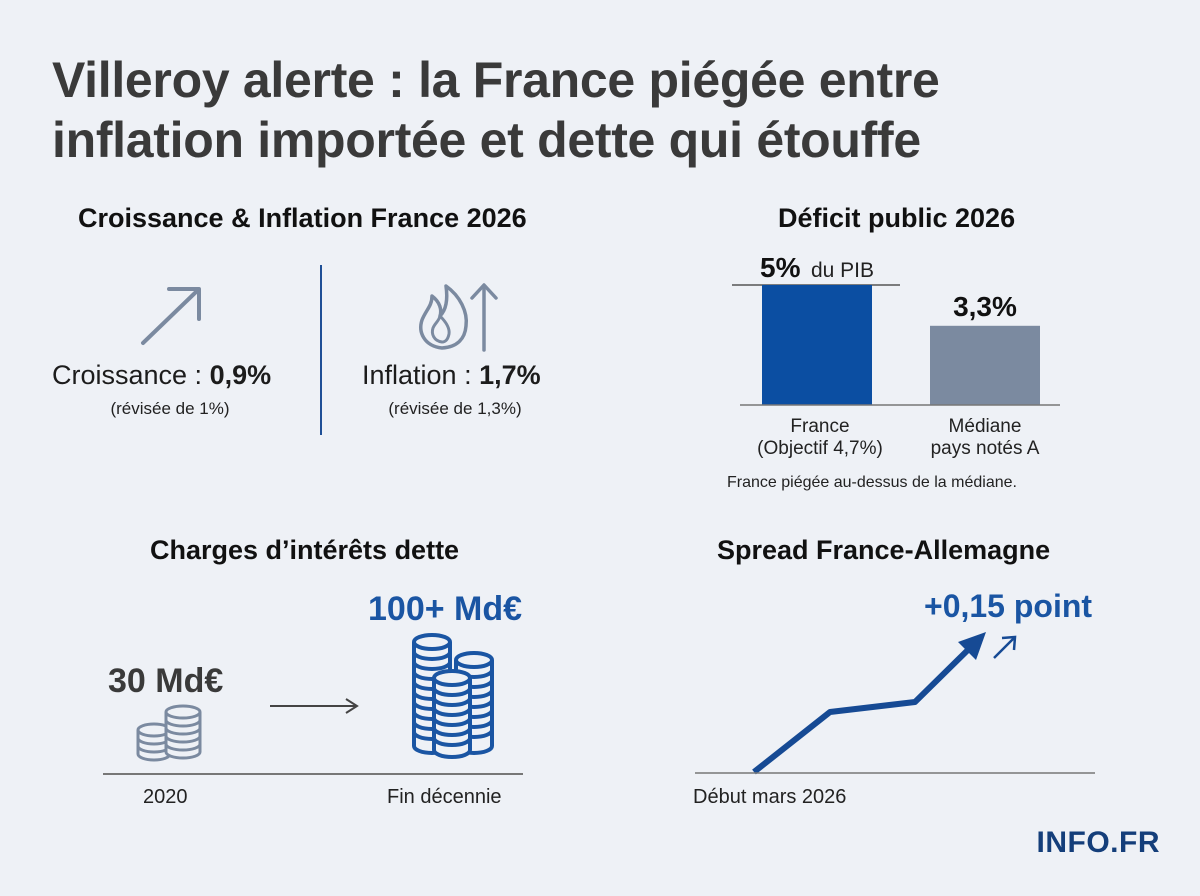 This screenshot has width=1200, height=896. What do you see at coordinates (866, 706) in the screenshot?
I see `spread-series-line` at bounding box center [866, 706].